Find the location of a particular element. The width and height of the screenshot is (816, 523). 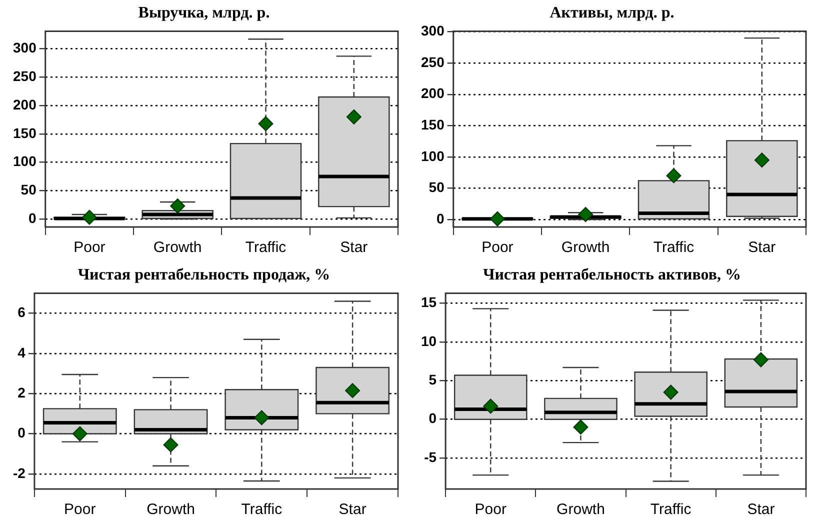

y-tick-label: -5 is located at coordinates (430, 456).